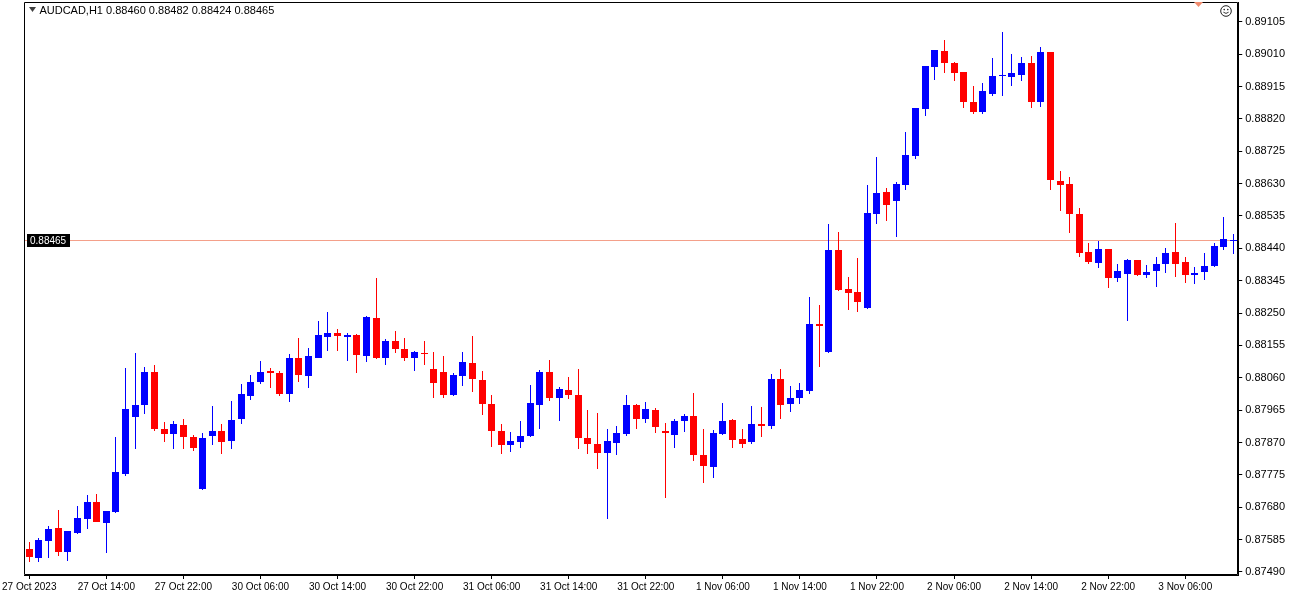  I want to click on y-tick-label: 0.87965, so click(1265, 409).